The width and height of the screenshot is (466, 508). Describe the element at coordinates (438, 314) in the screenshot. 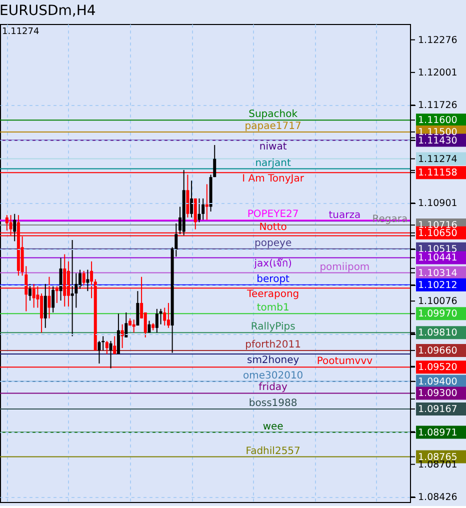

I see `y-tick-label: 1.09970` at that location.